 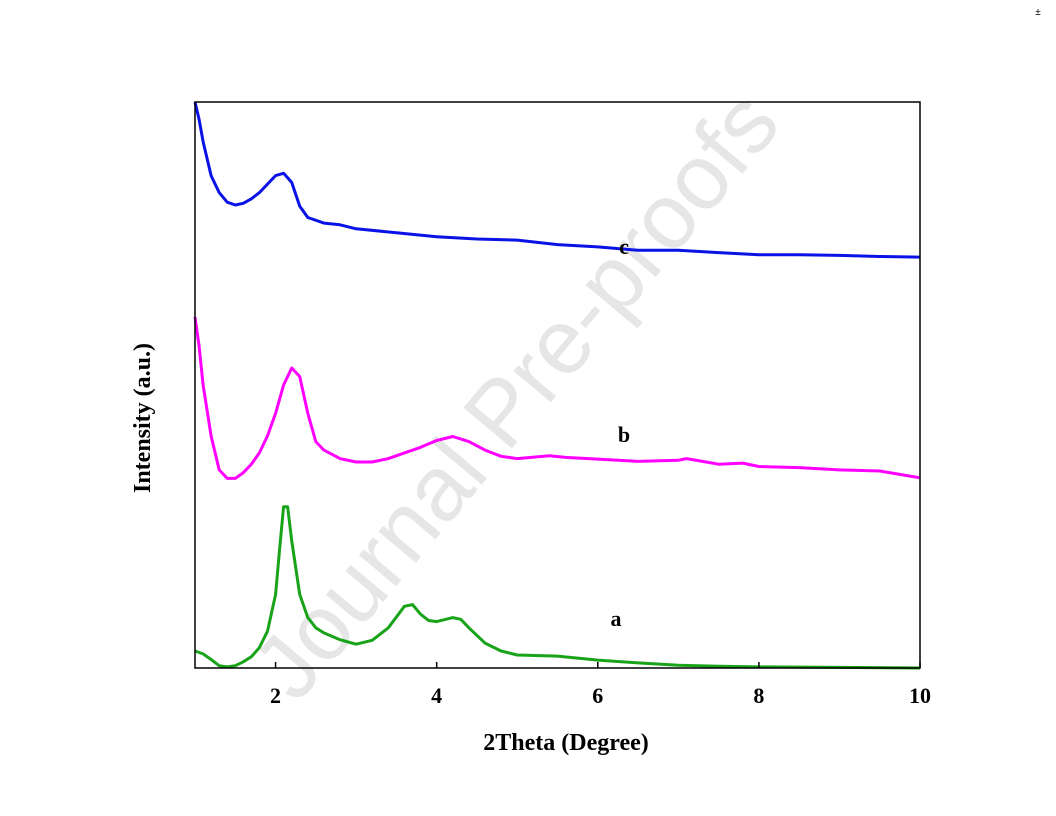 What do you see at coordinates (557, 180) in the screenshot?
I see `series-line-c` at bounding box center [557, 180].